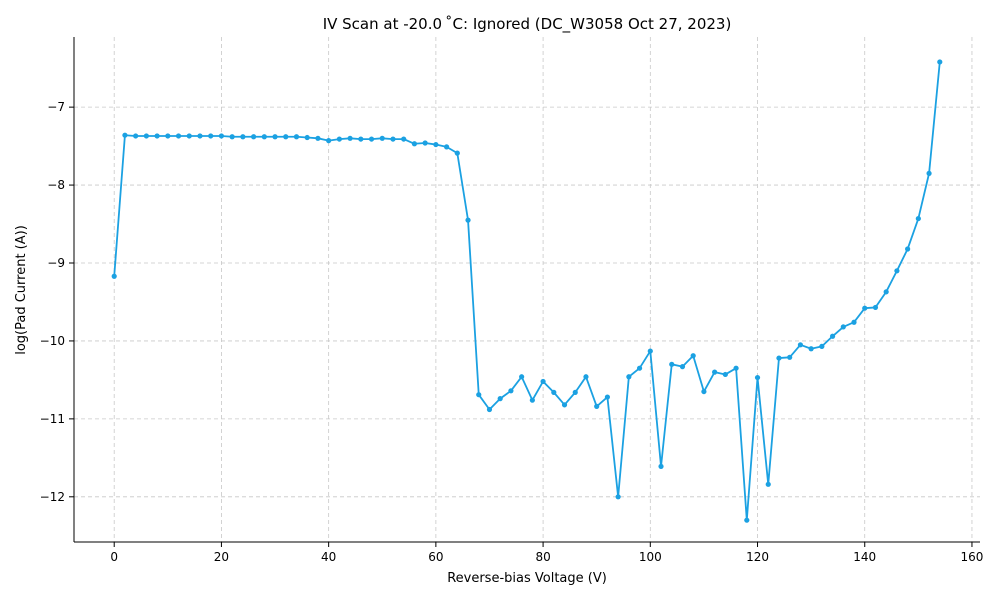  What do you see at coordinates (435, 557) in the screenshot?
I see `x-tick-label: 60` at bounding box center [435, 557].